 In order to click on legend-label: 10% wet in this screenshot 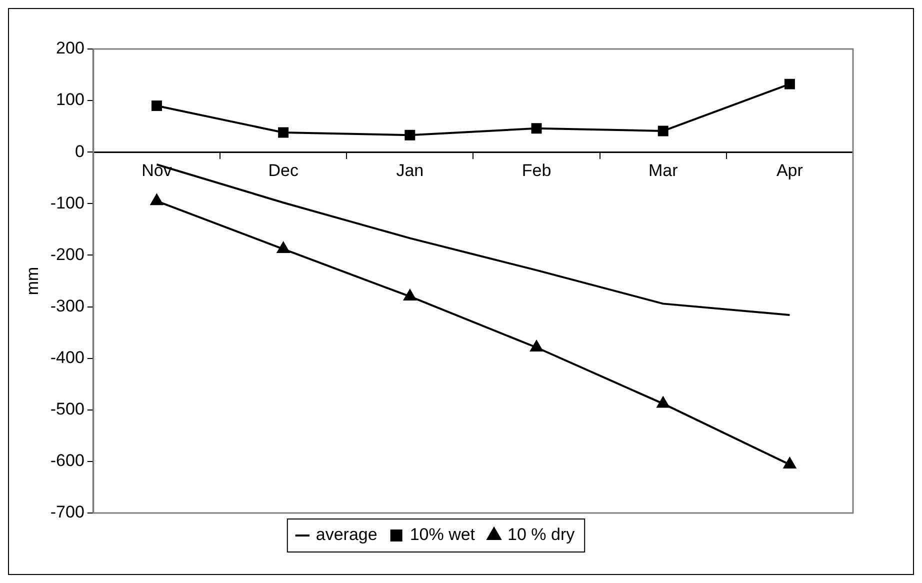, I will do `click(443, 534)`.